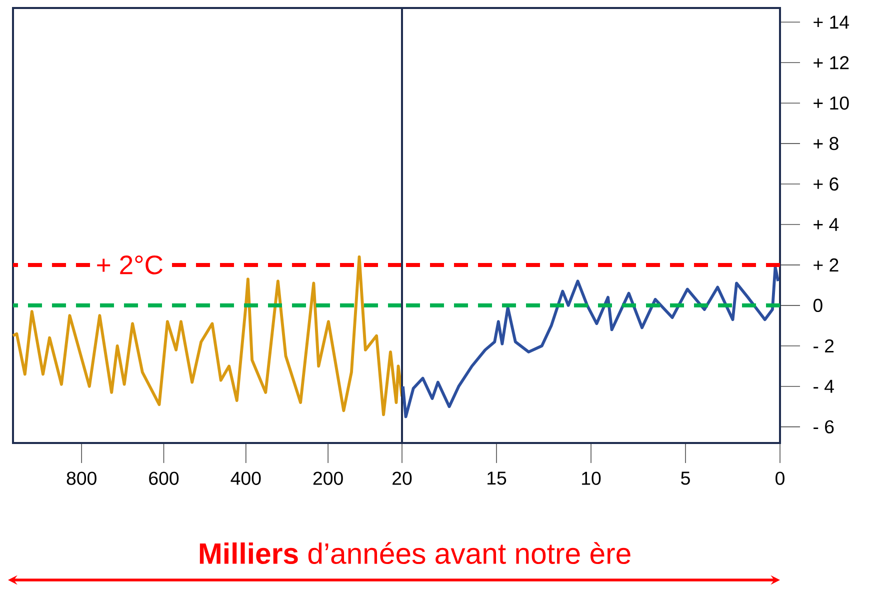  I want to click on y-tick-label: - 6, so click(824, 427).